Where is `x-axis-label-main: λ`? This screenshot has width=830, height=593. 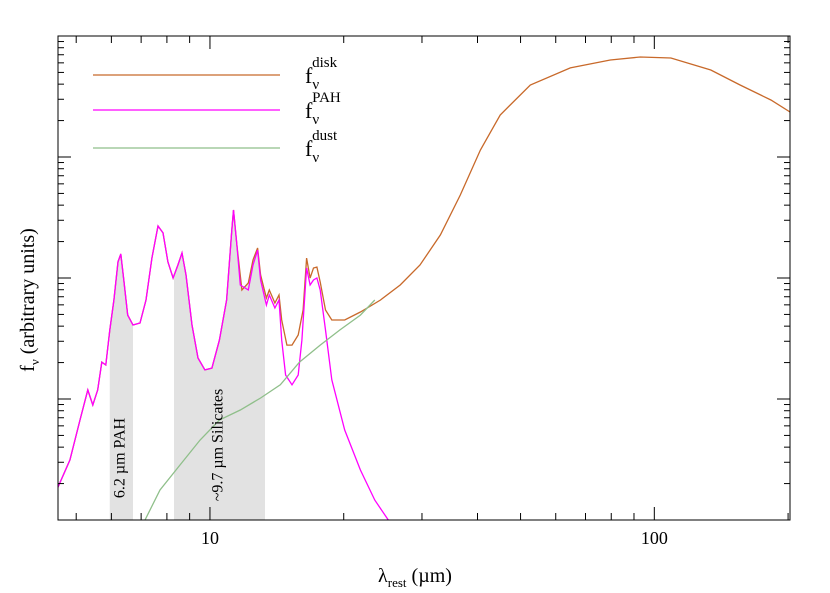 x-axis-label-main: λ is located at coordinates (383, 576).